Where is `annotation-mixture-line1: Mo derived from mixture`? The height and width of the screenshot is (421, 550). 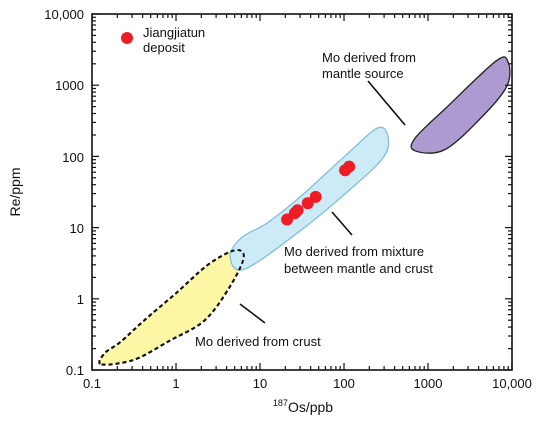 annotation-mixture-line1: Mo derived from mixture is located at coordinates (354, 251).